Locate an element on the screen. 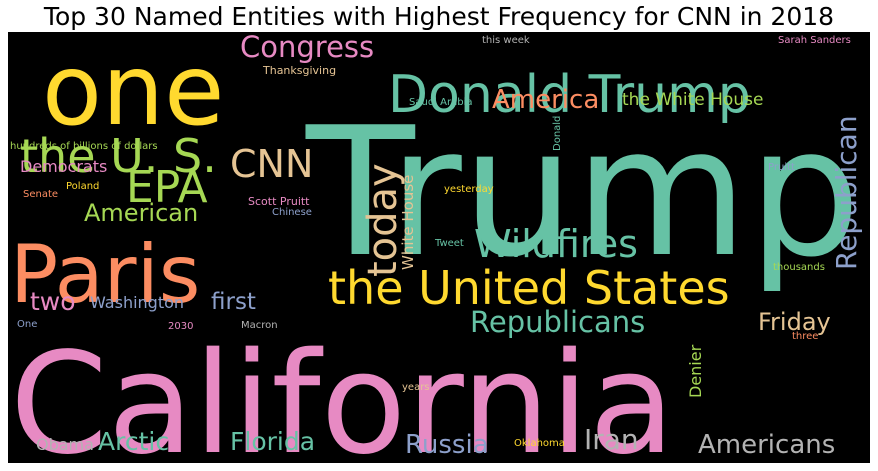 The height and width of the screenshot is (471, 878). word-saudi-arabia: Saudi Arabia is located at coordinates (440, 102).